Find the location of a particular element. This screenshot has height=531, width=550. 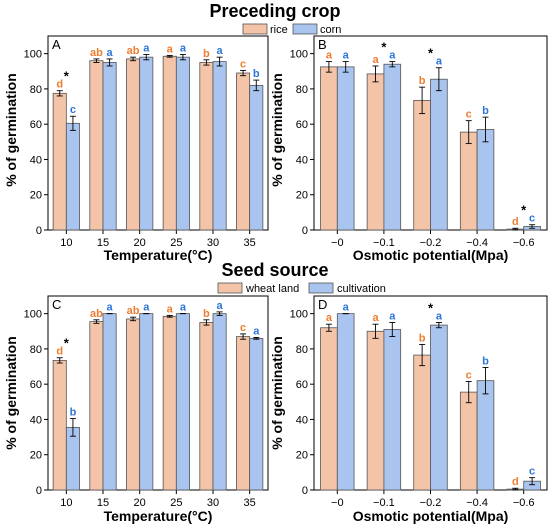

x-tick-label: −0.2 is located at coordinates (431, 503).